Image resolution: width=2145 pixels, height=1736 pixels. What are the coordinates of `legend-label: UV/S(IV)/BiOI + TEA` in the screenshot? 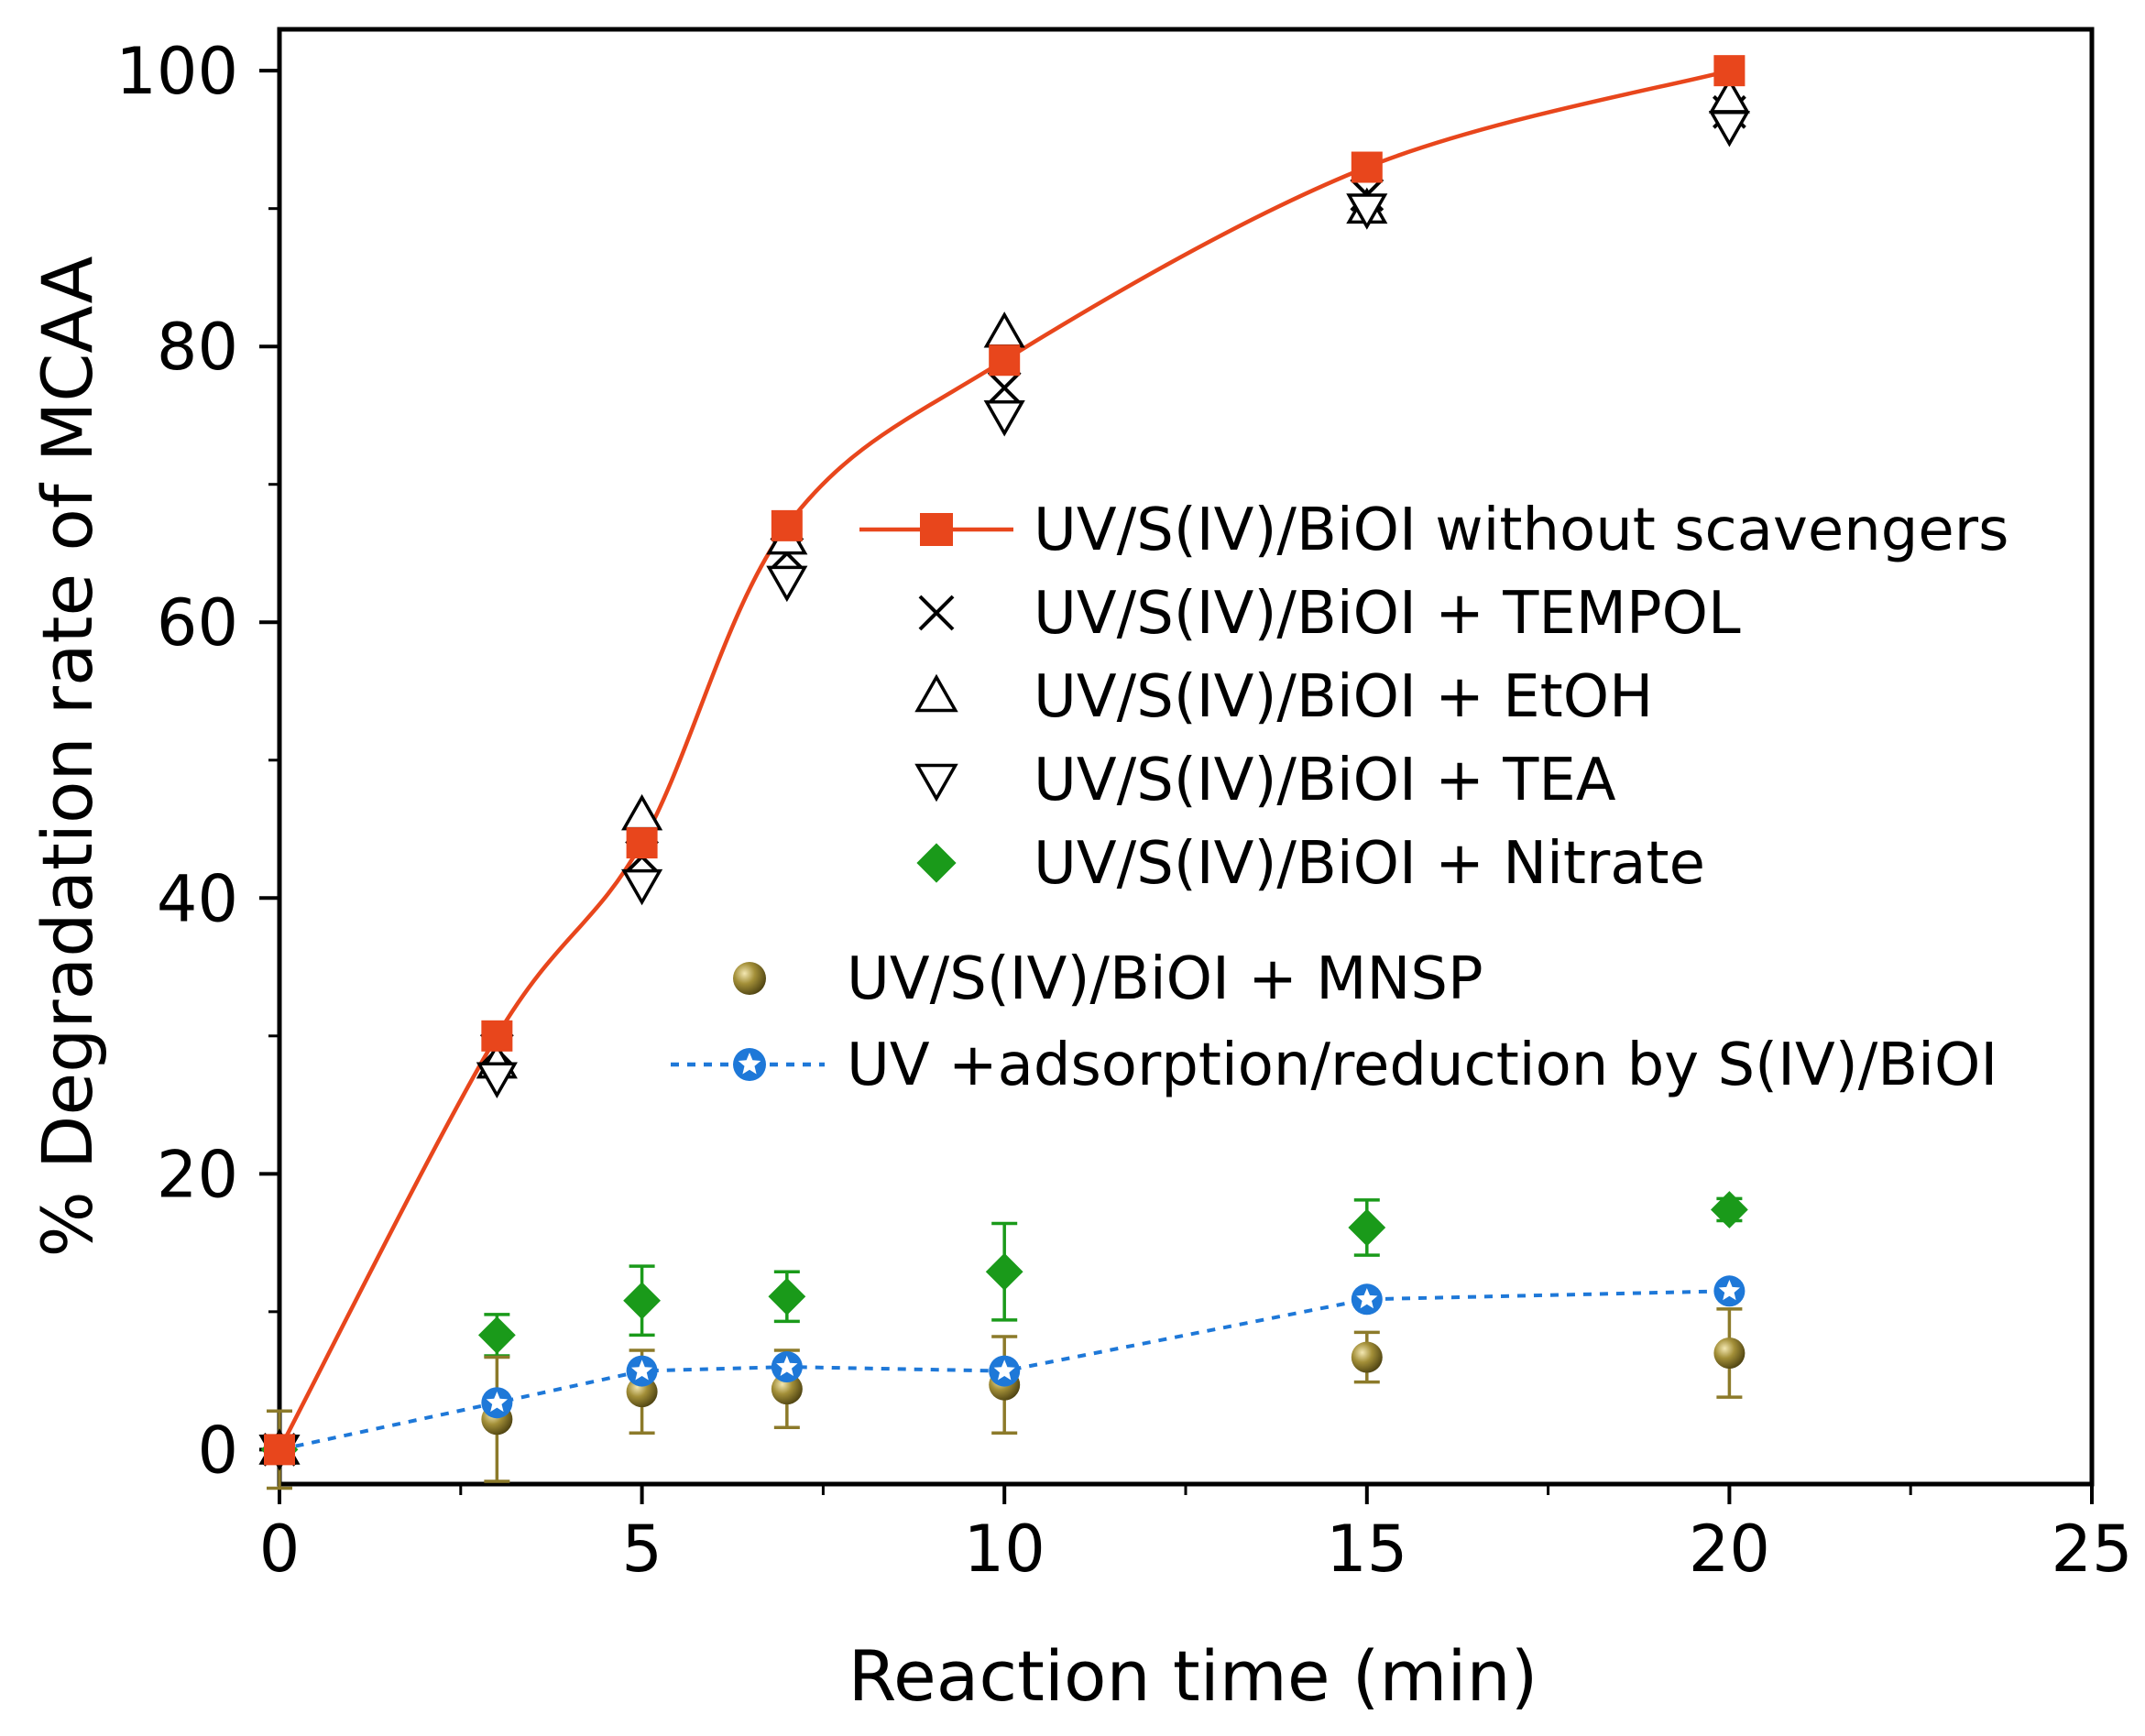 It's located at (1325, 781).